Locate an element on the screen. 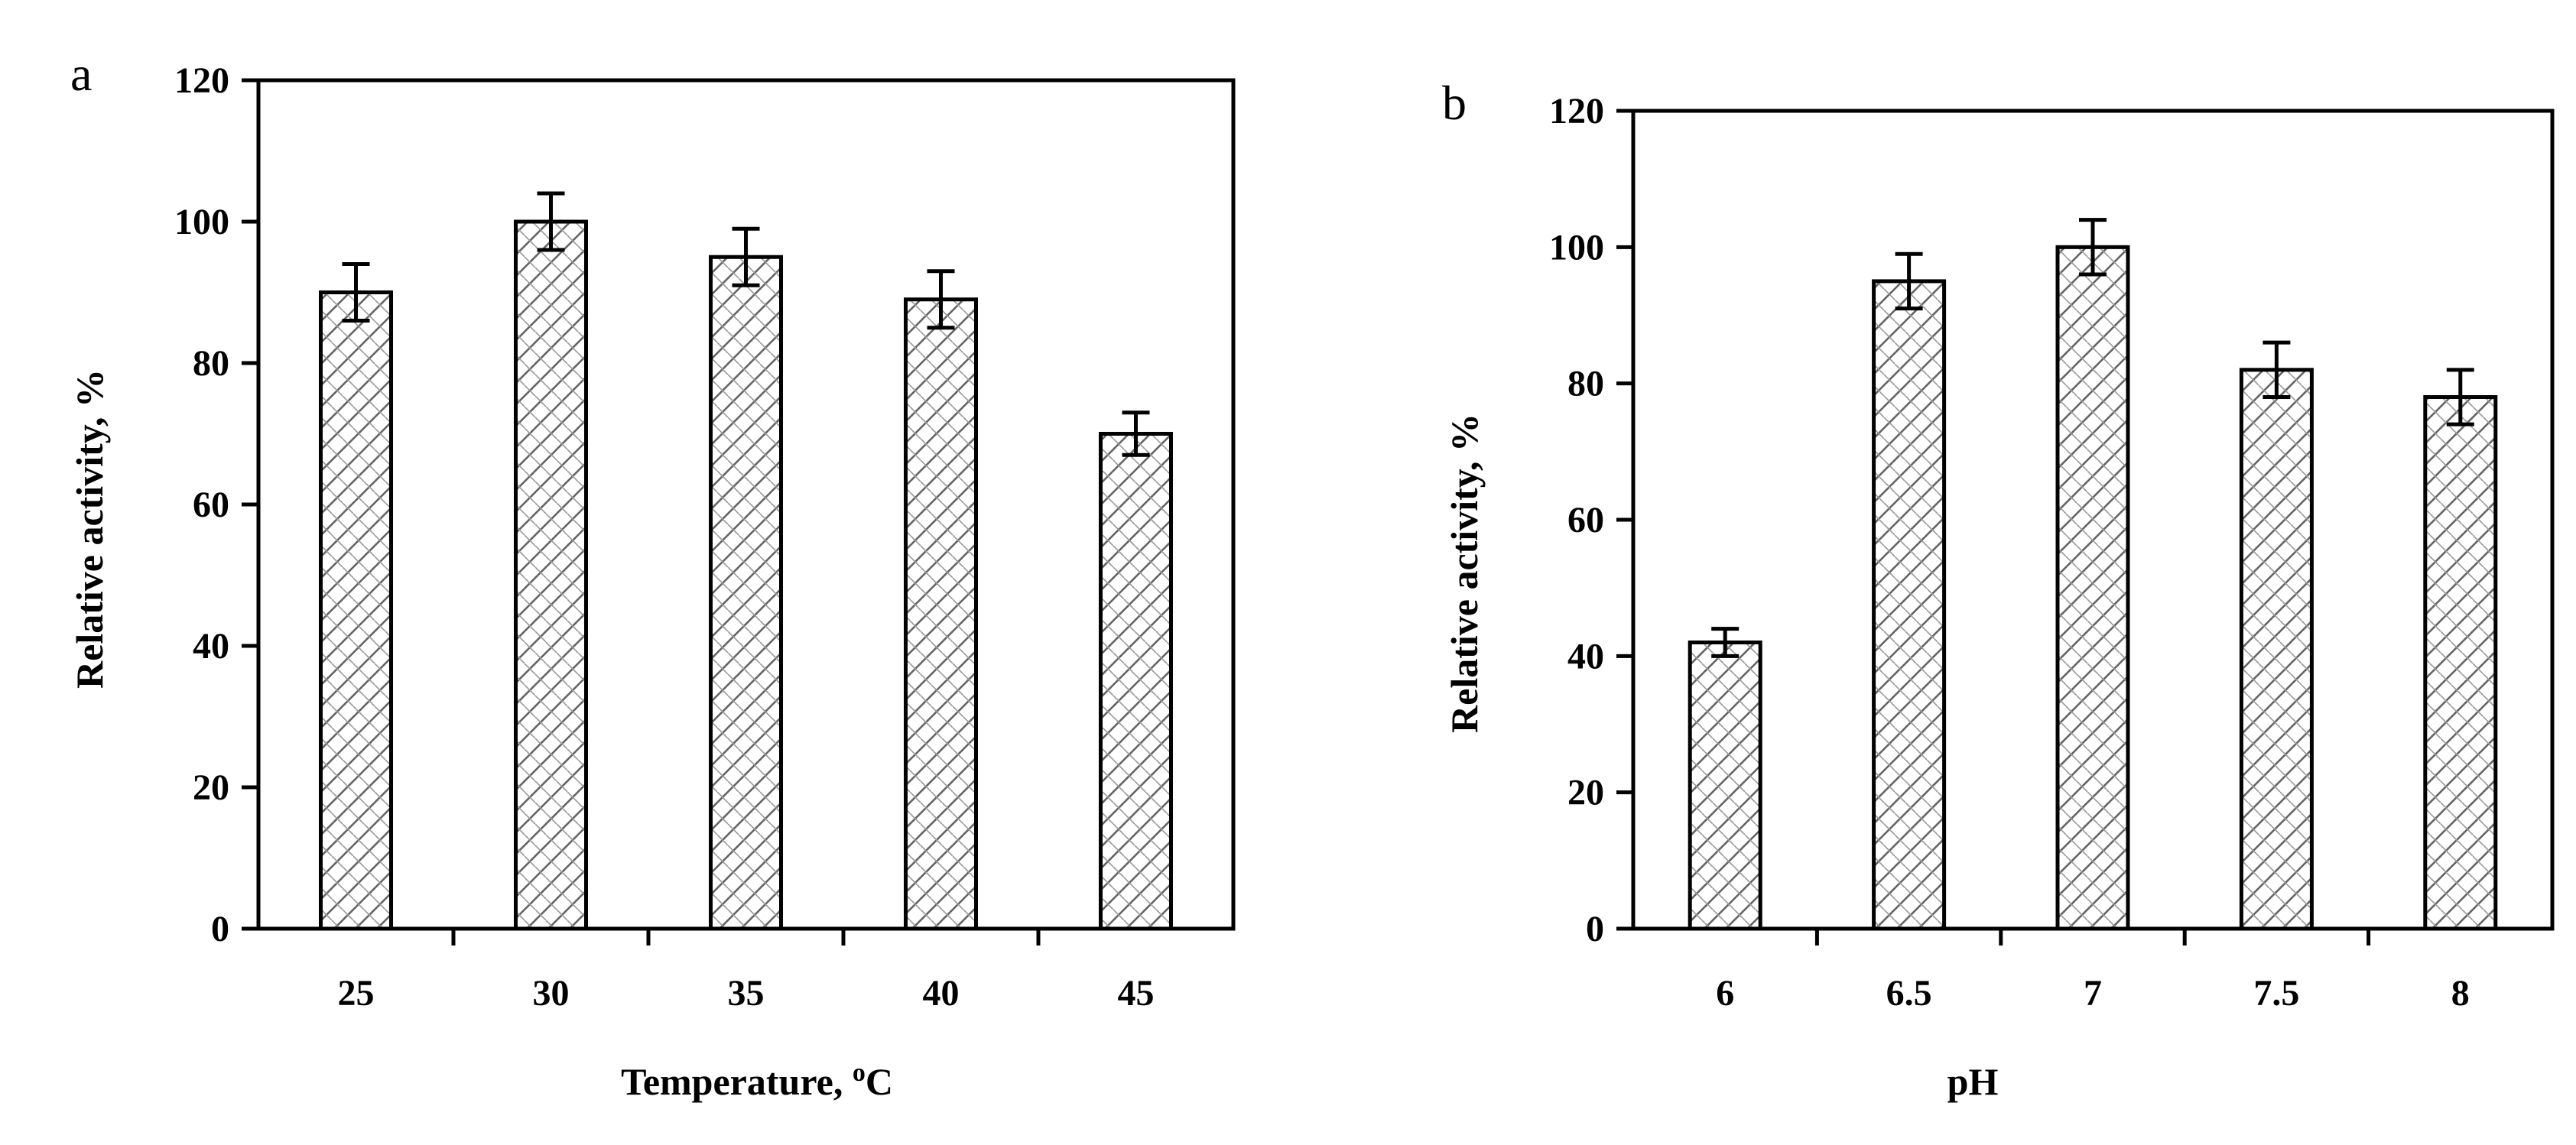 This screenshot has width=2576, height=1145. x-tick-label-b: 6.5 is located at coordinates (1909, 993).